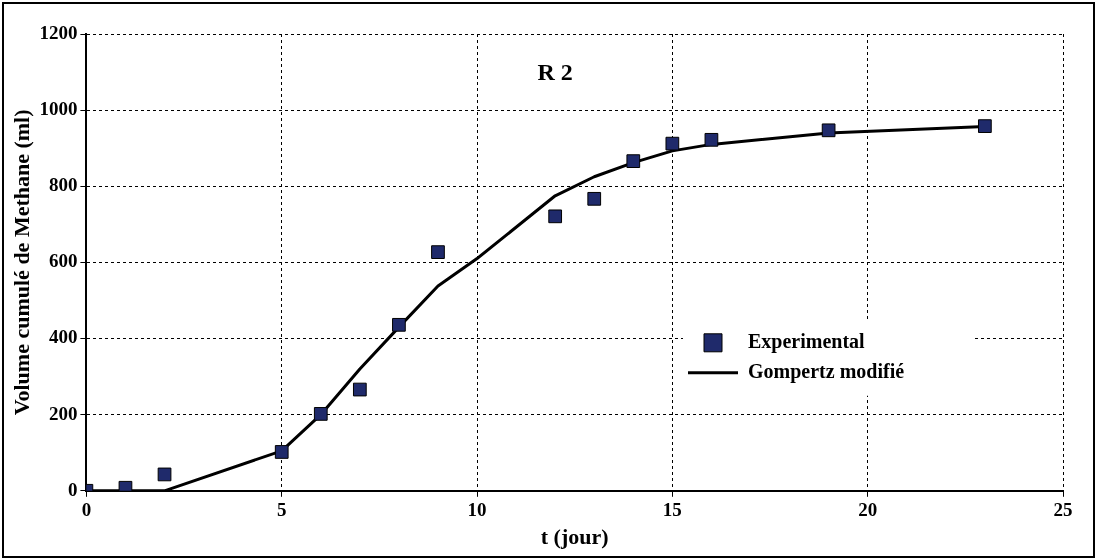  What do you see at coordinates (574, 537) in the screenshot?
I see `x-axis-title: t (jour)` at bounding box center [574, 537].